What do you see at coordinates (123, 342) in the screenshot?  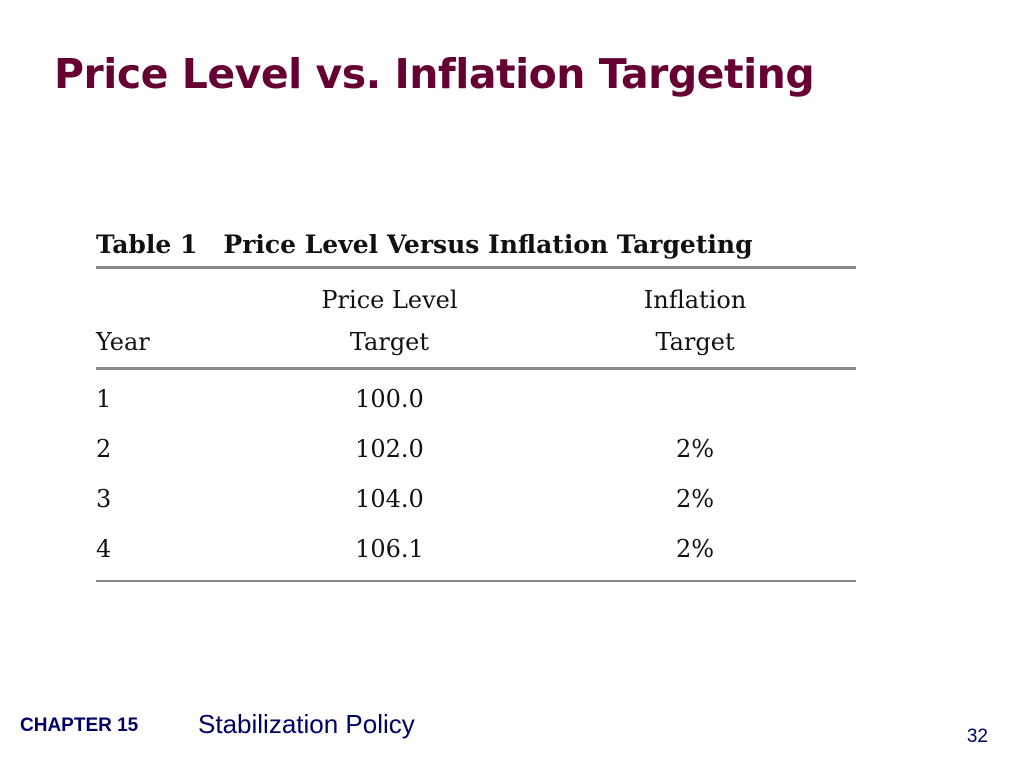 I see `header-year-label: Year` at bounding box center [123, 342].